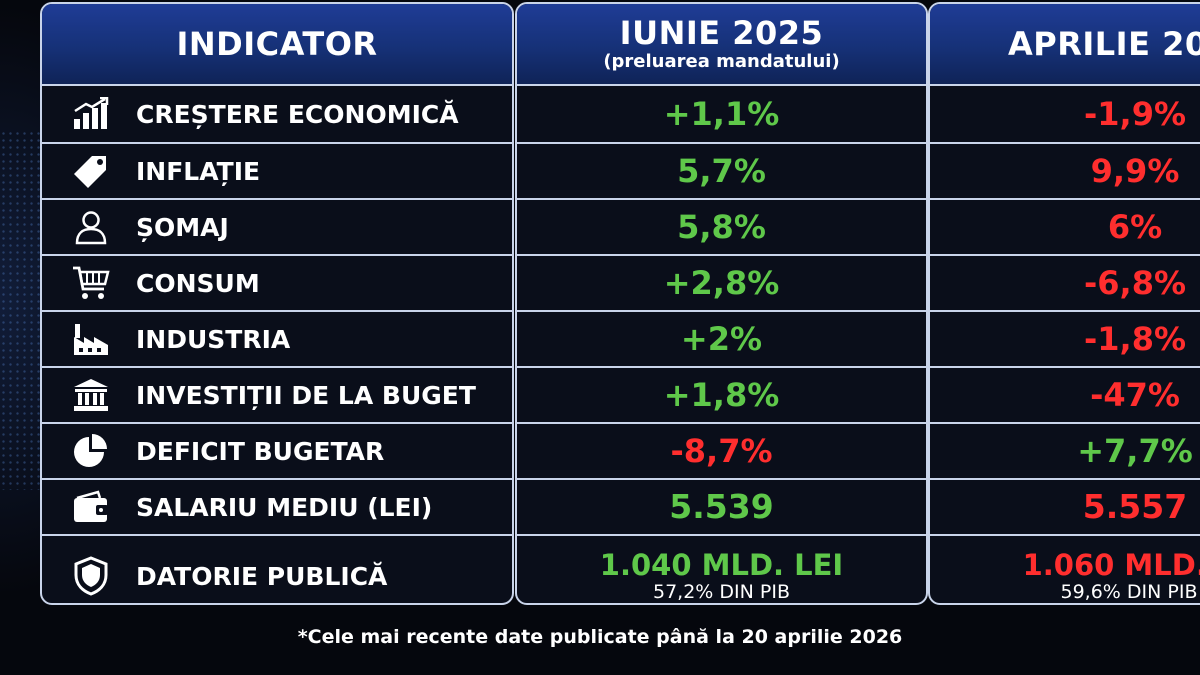  I want to click on indicator-row-salariu: SALARIU MEDIU (LEI), so click(277, 508).